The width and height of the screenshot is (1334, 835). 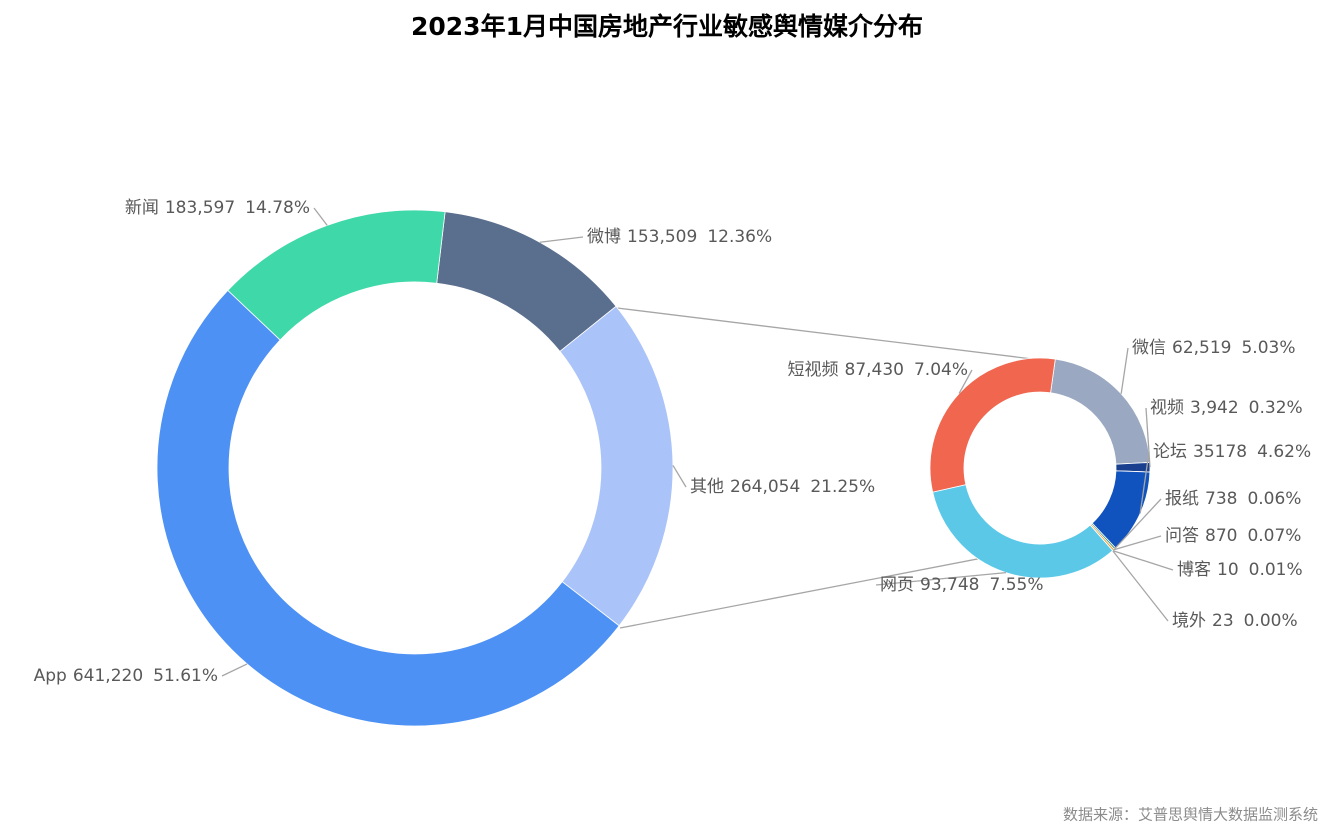 I want to click on label-name: 问答, so click(x=1182, y=536).